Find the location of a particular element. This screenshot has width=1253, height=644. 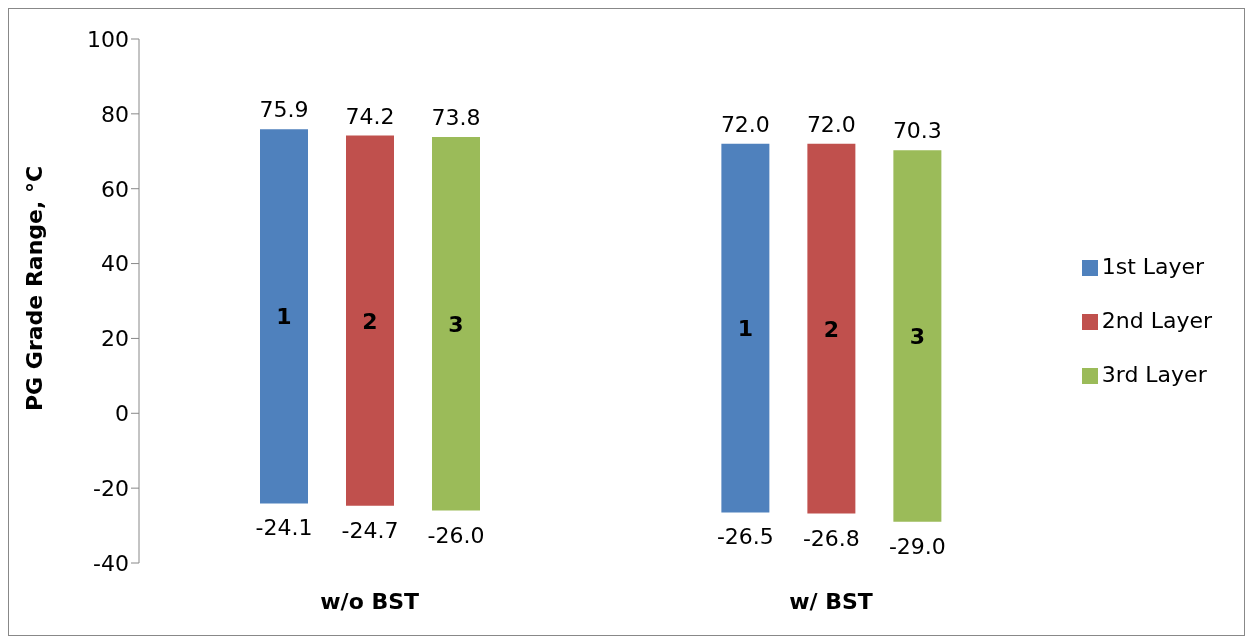

annotation: 75.9 is located at coordinates (284, 110).